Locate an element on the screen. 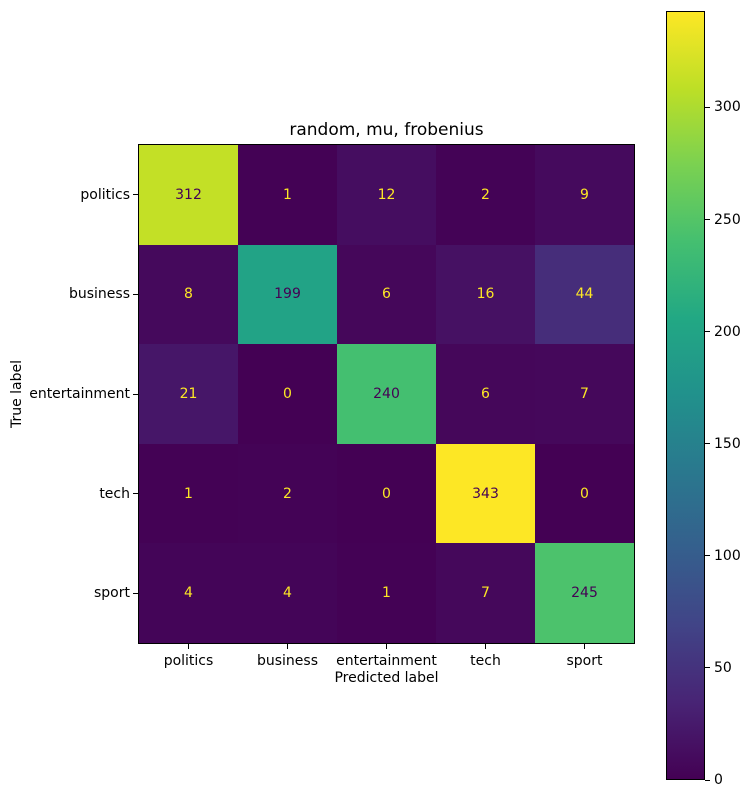  y-axis-title: True label is located at coordinates (17, 394).